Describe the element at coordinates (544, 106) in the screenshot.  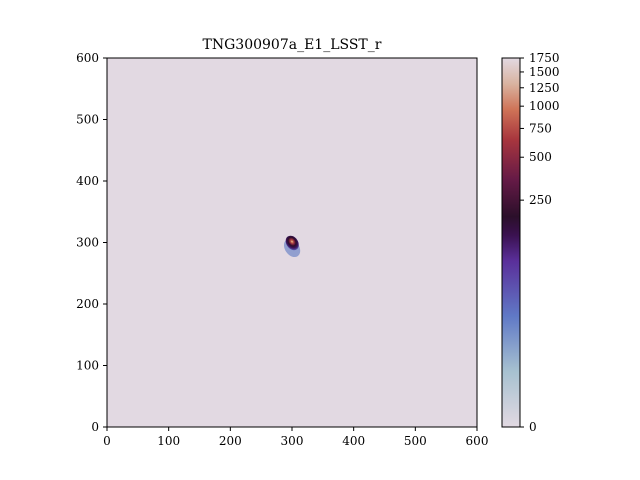
I see `colorbar-tick-label: 1000` at that location.